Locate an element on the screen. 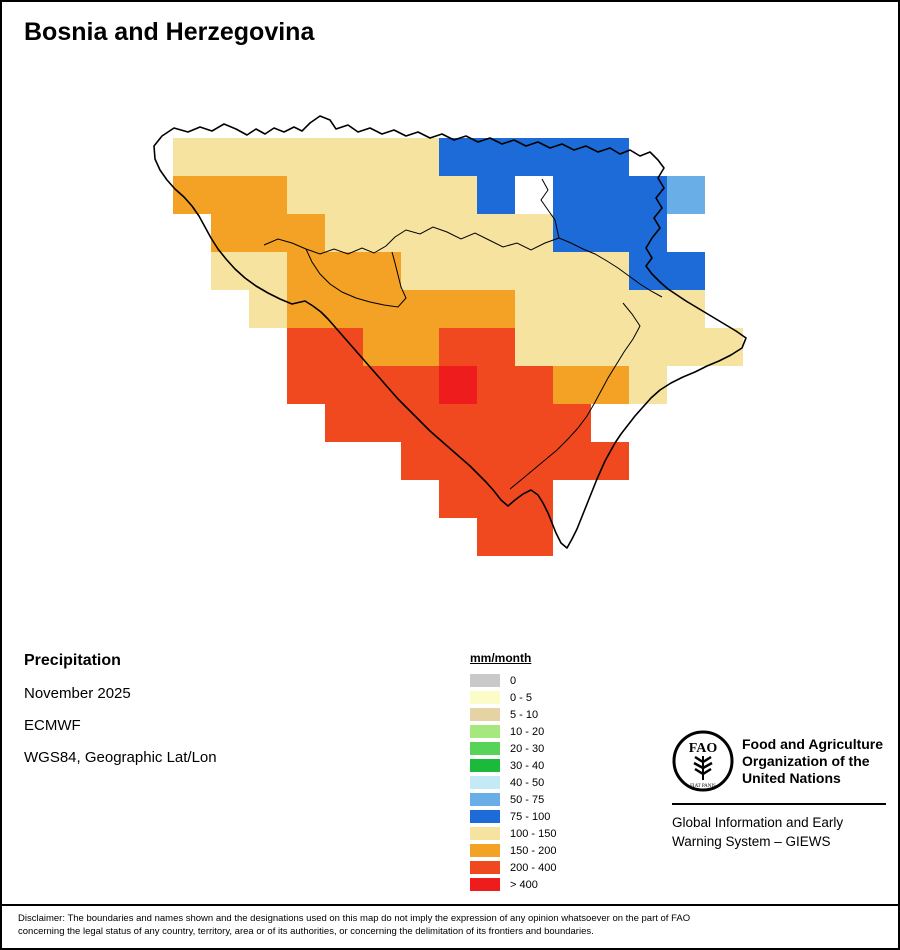  legend-row: 5 - 10 is located at coordinates (513, 714).